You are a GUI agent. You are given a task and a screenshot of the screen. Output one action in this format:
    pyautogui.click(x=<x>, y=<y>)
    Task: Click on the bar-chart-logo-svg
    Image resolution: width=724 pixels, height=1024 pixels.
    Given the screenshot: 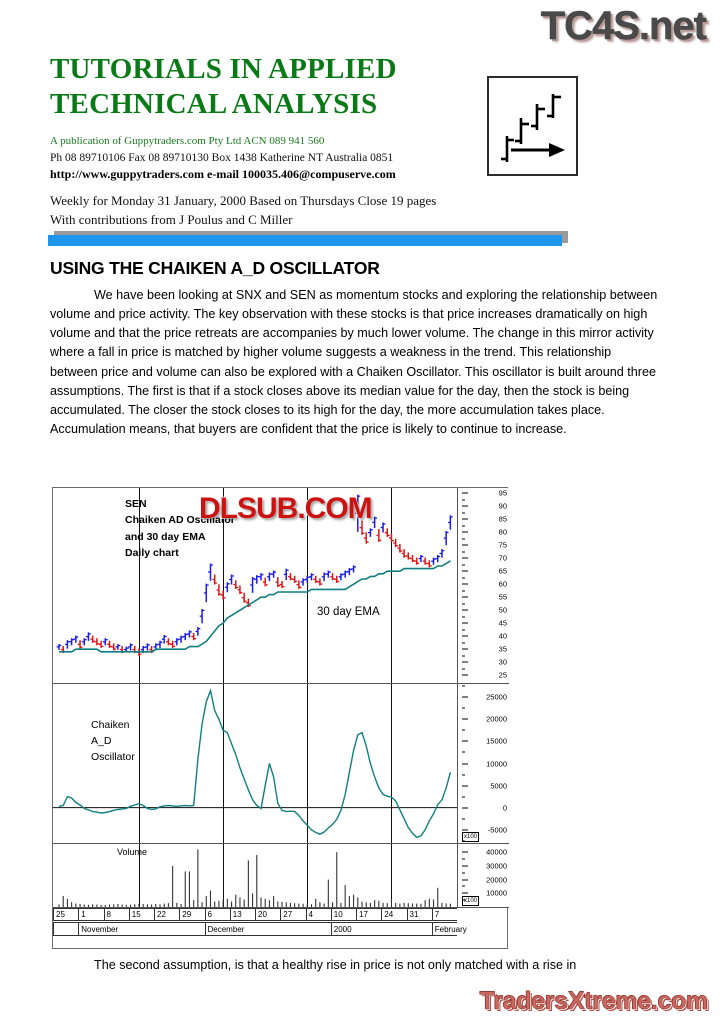 What is the action you would take?
    pyautogui.click(x=533, y=128)
    